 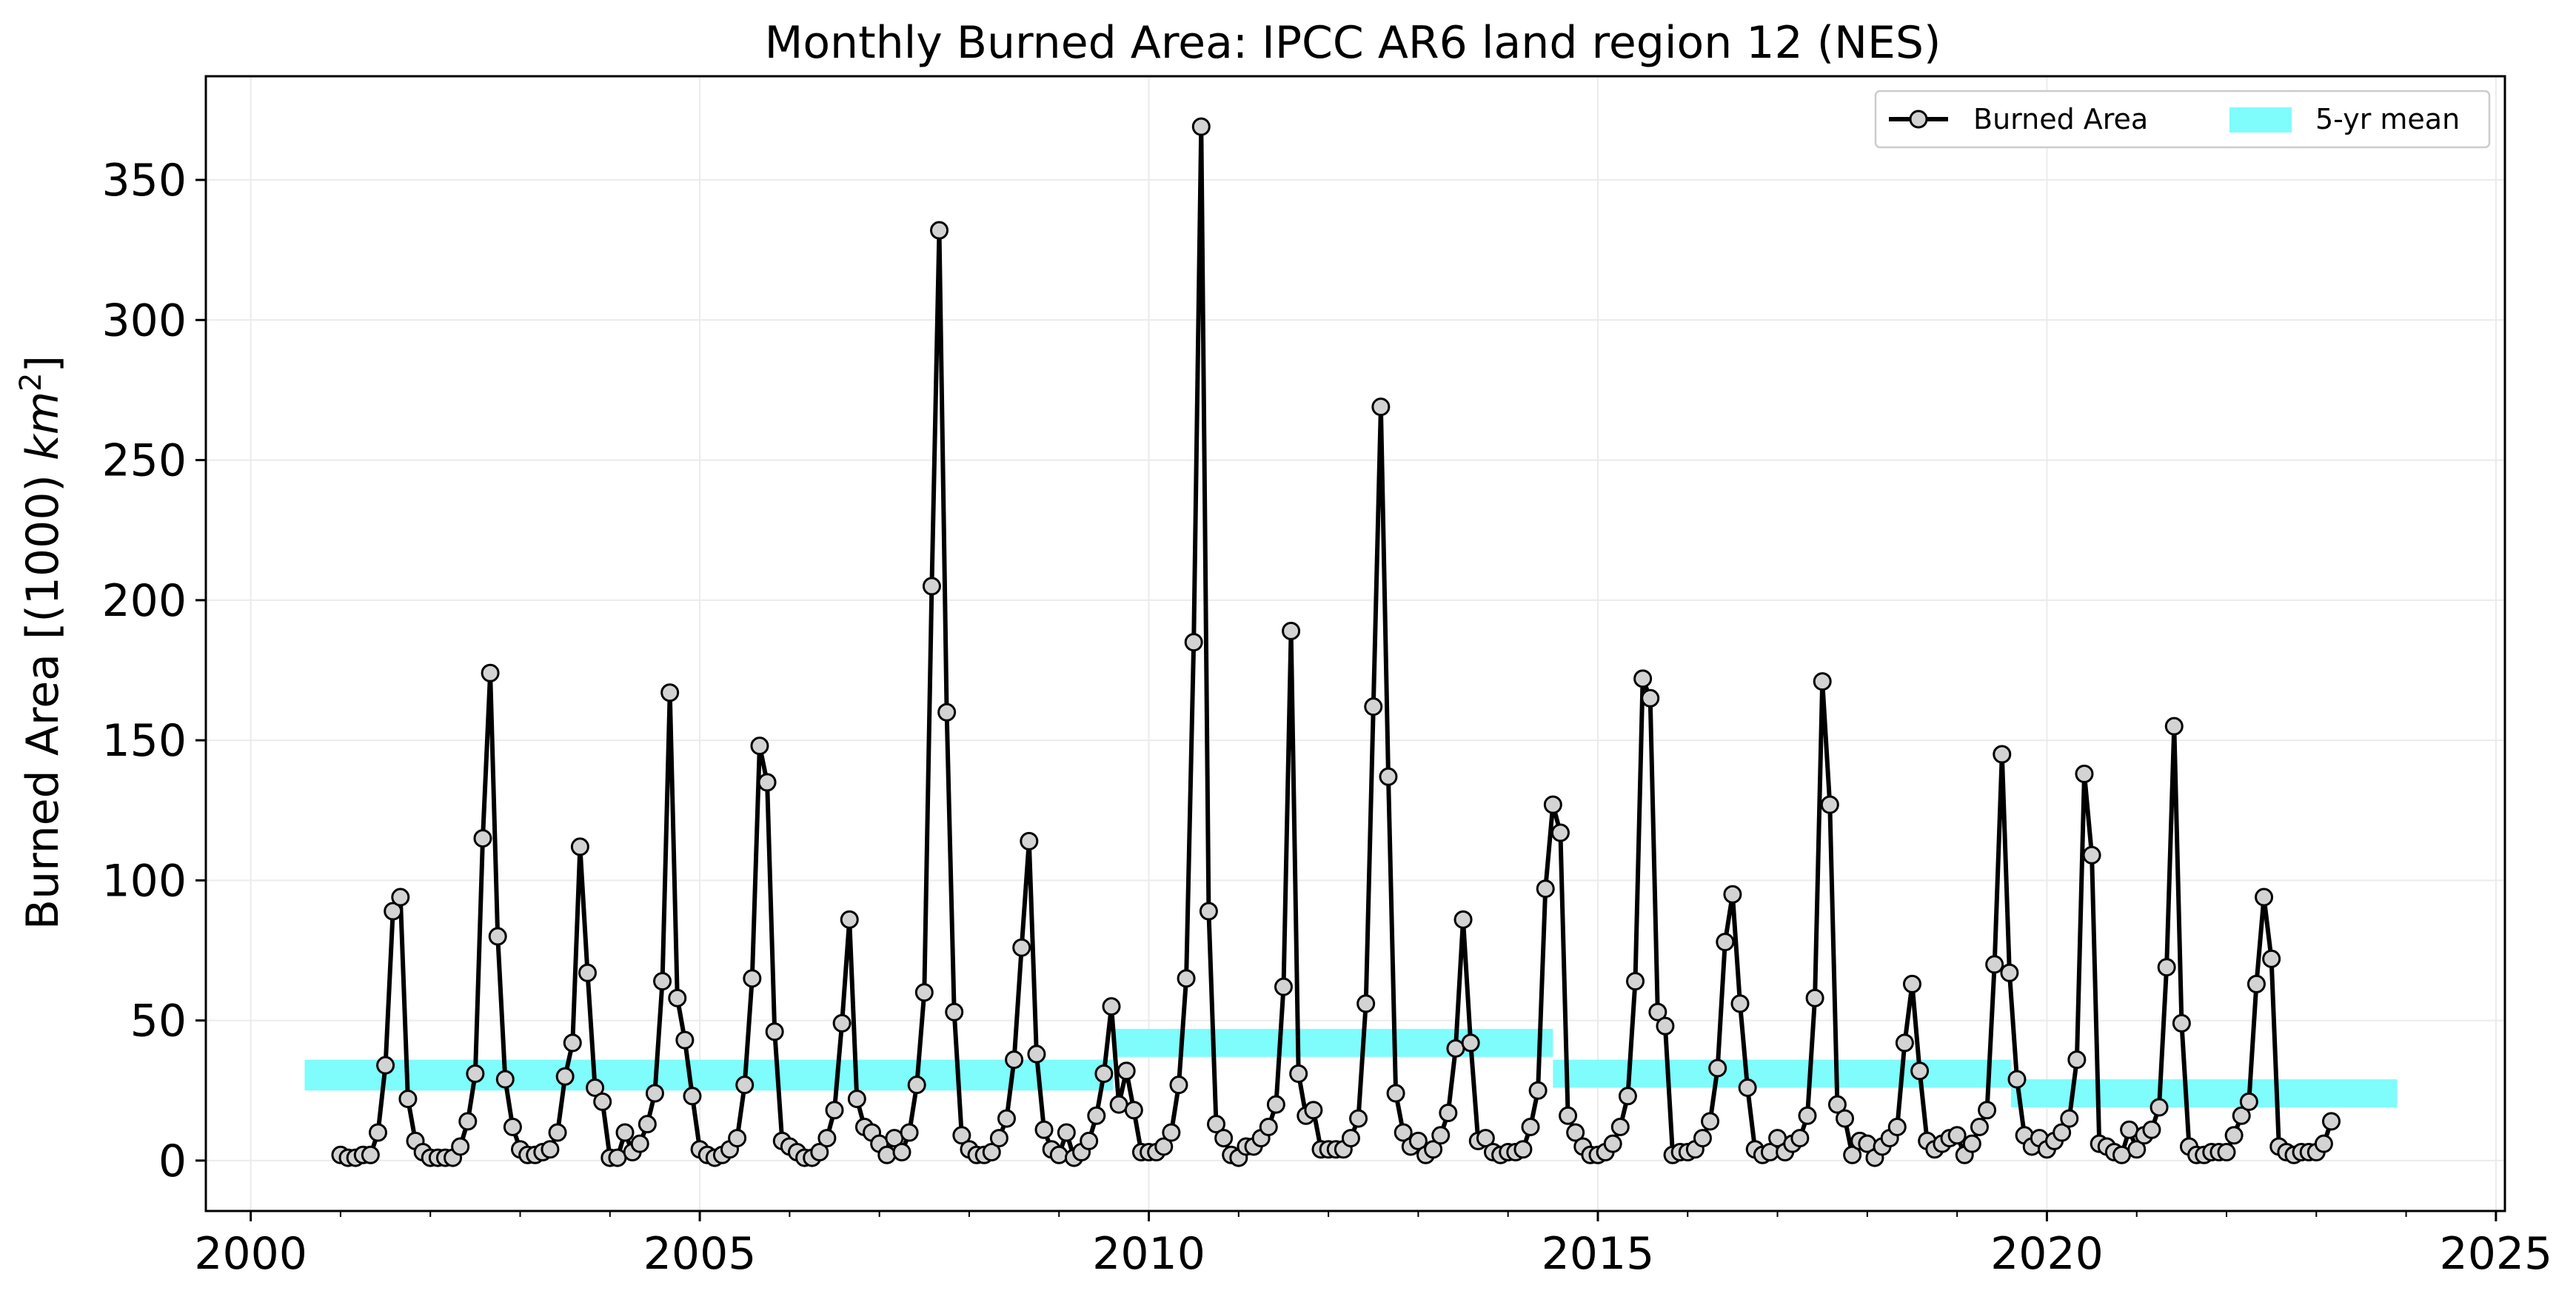 What do you see at coordinates (2182, 119) in the screenshot?
I see `legend: Burned Area 5-yr mean` at bounding box center [2182, 119].